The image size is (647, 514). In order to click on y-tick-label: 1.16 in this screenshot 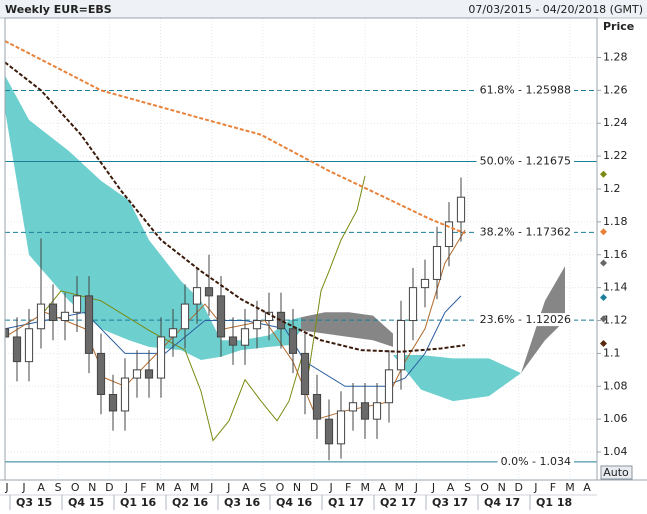, I will do `click(615, 254)`.